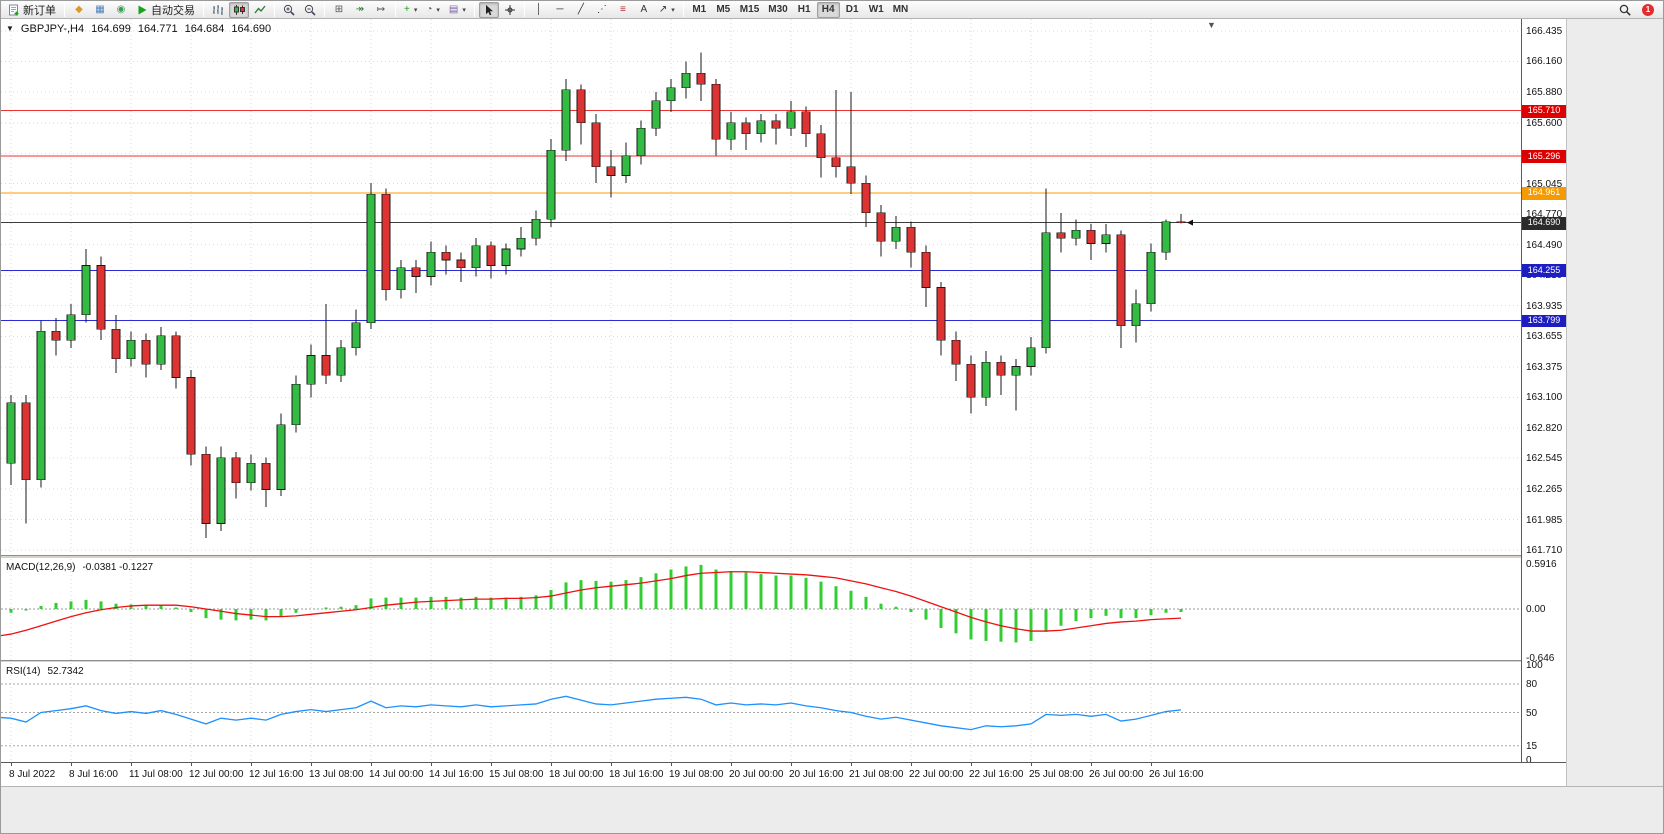 This screenshot has width=1664, height=834. What do you see at coordinates (602, 10) in the screenshot?
I see `channel-button: ⋰` at bounding box center [602, 10].